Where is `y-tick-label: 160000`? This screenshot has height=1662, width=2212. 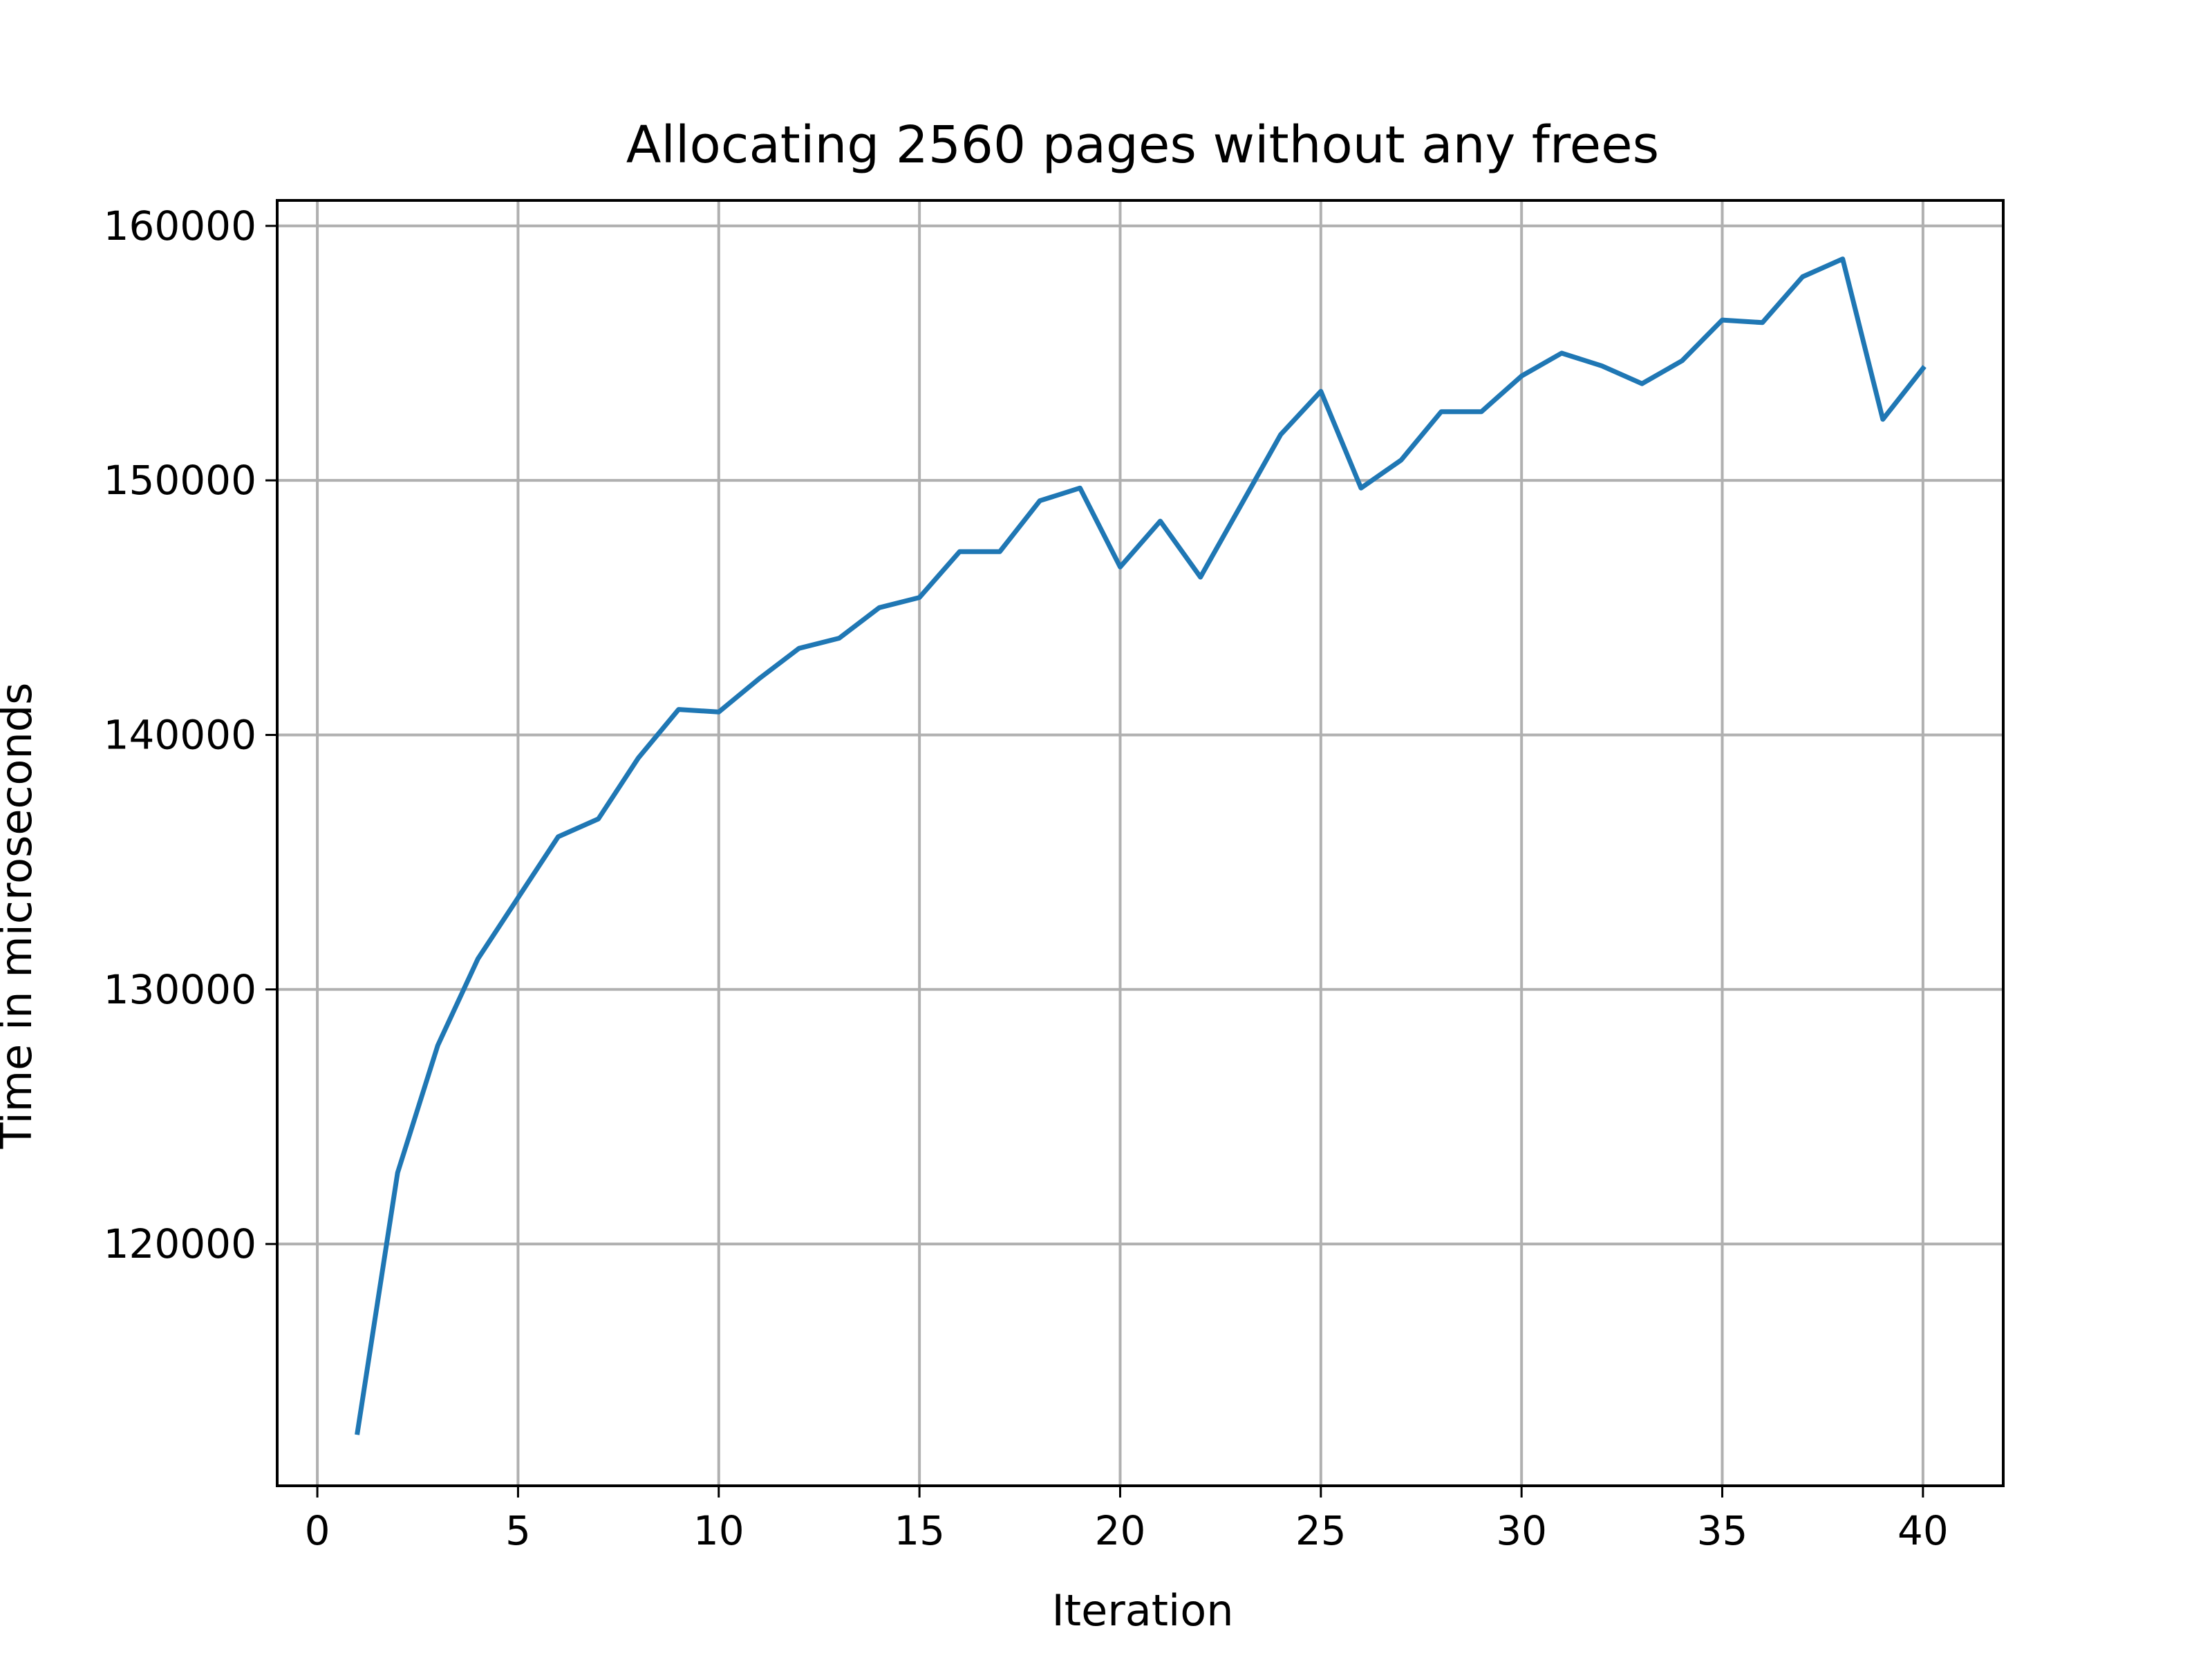 y-tick-label: 160000 is located at coordinates (180, 226).